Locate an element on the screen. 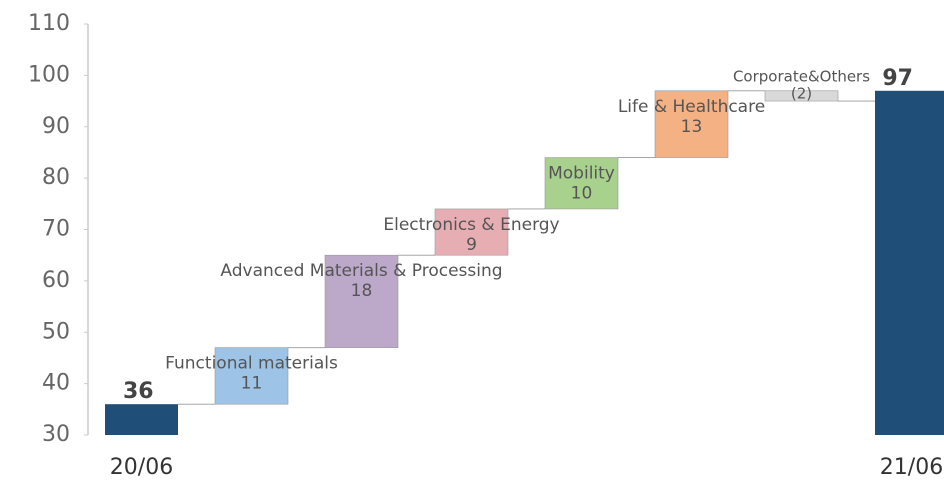 This screenshot has height=481, width=944. y-tick-label: 30 is located at coordinates (56, 434).